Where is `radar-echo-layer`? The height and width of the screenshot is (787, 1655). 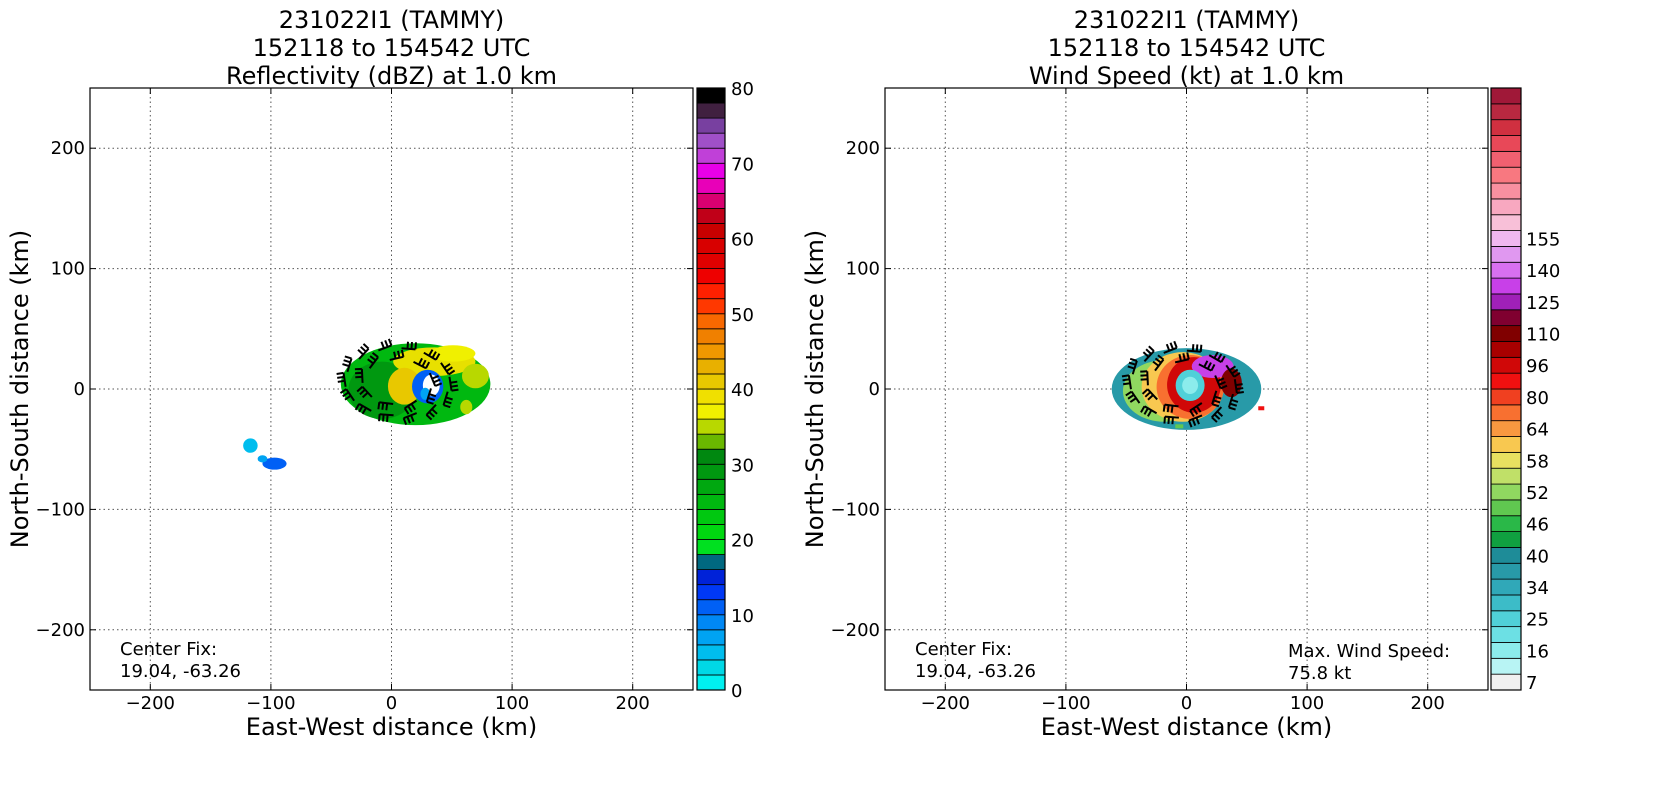 radar-echo-layer is located at coordinates (1188, 385).